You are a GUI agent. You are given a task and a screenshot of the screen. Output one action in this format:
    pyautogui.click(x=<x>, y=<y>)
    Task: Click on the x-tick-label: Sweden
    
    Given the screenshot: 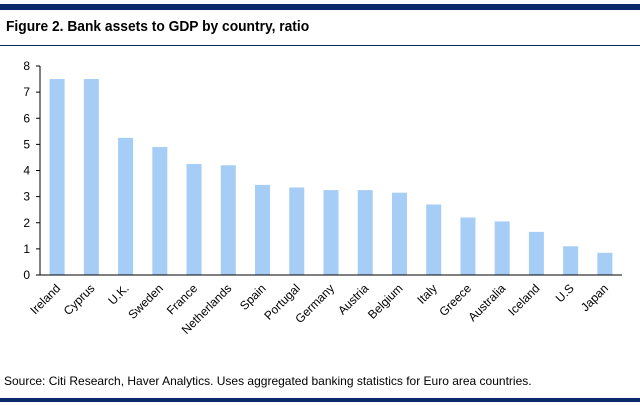 What is the action you would take?
    pyautogui.click(x=145, y=301)
    